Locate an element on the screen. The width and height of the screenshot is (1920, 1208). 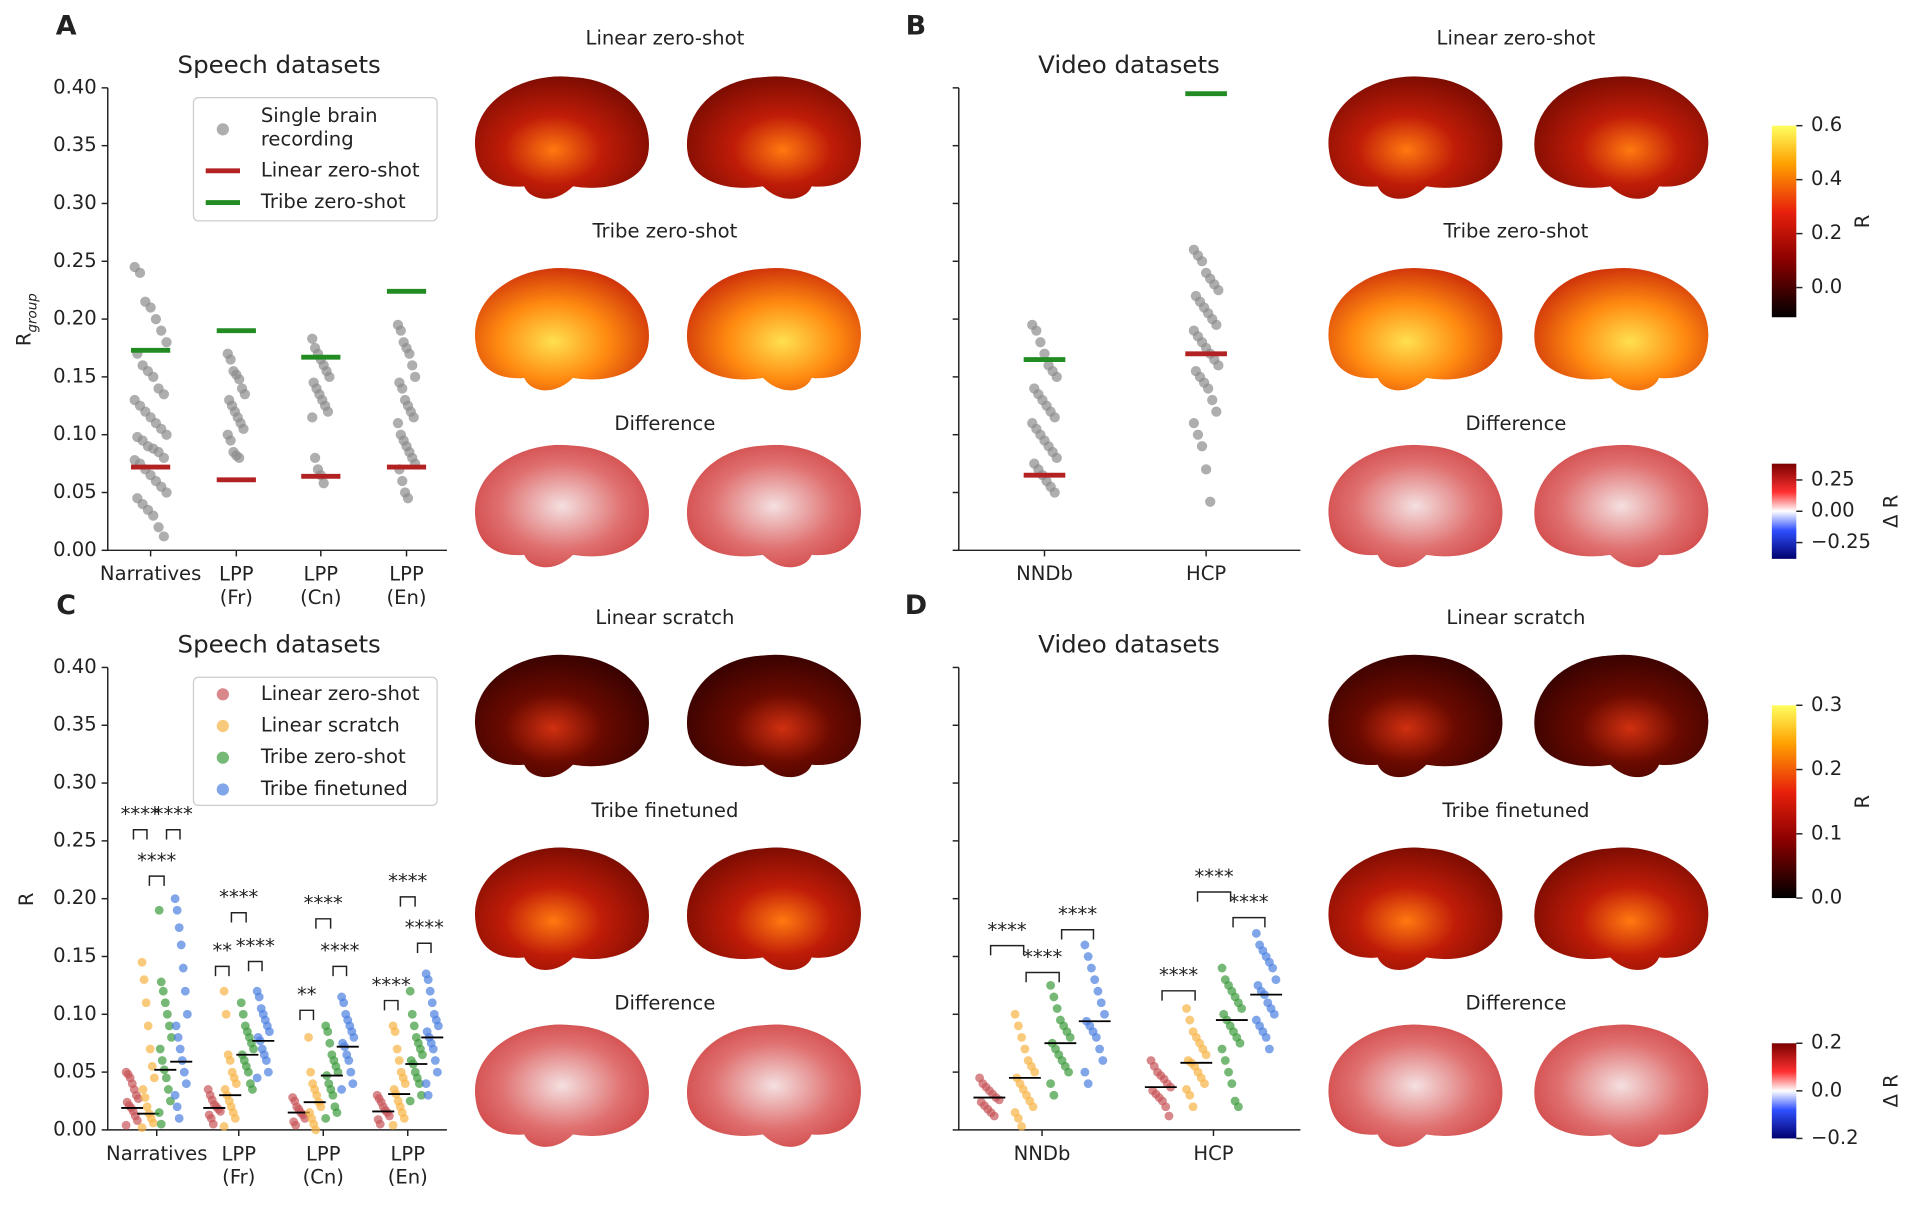
map-title: Tribe finetuned is located at coordinates (1515, 810).